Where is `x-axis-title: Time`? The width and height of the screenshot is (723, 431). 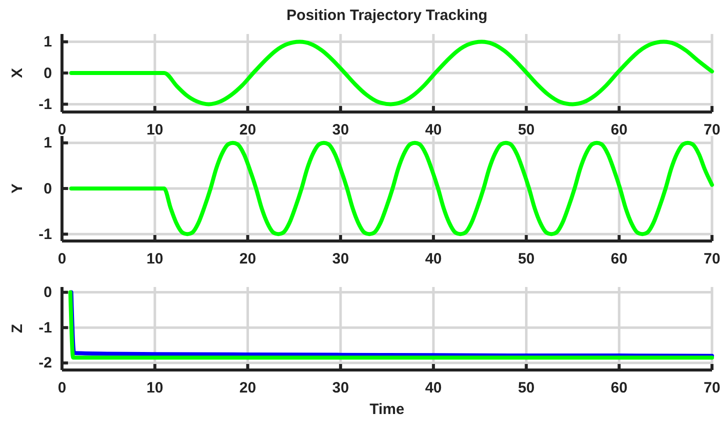
x-axis-title: Time is located at coordinates (387, 409).